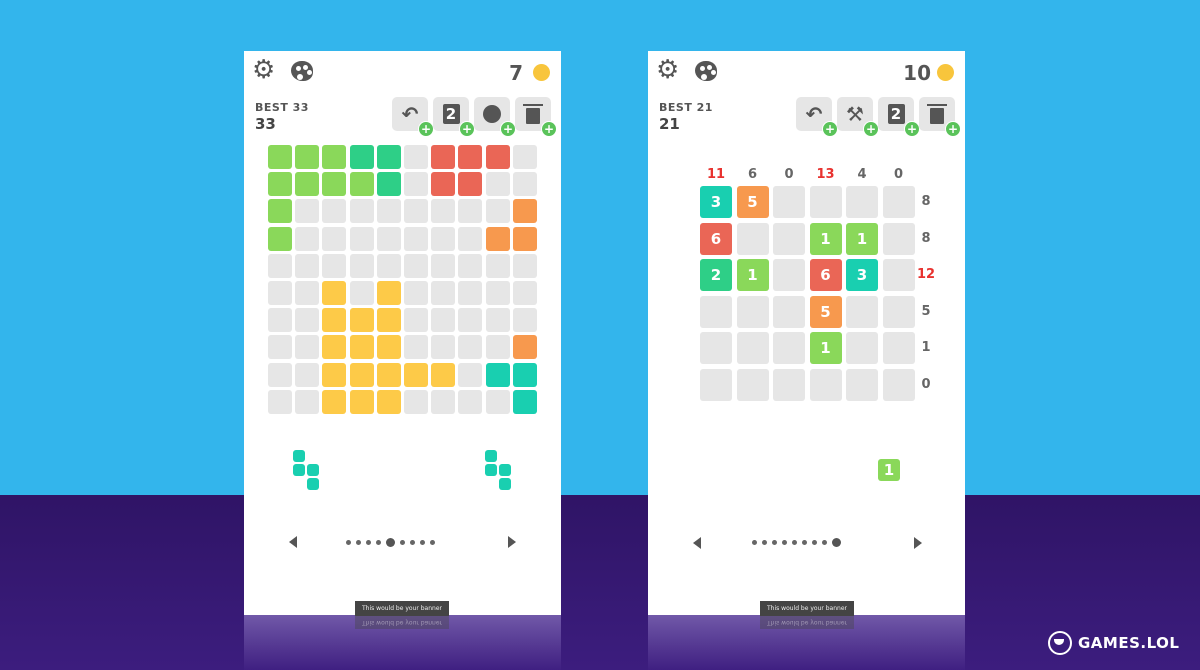  What do you see at coordinates (454, 117) in the screenshot?
I see `two-button: 2 +` at bounding box center [454, 117].